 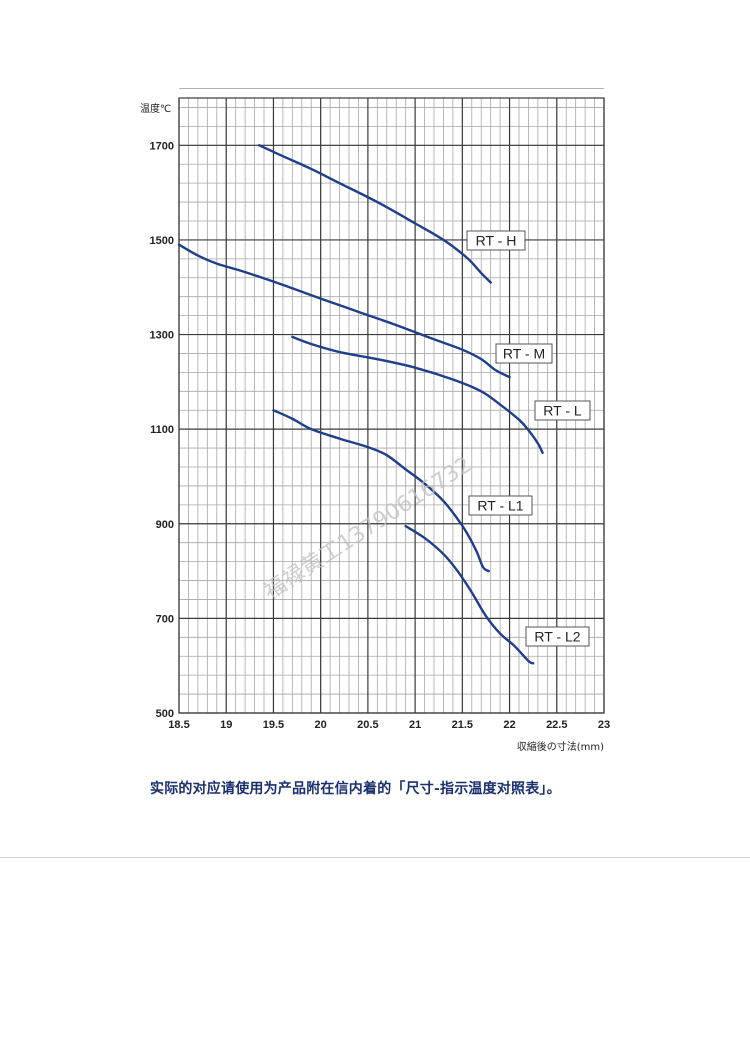 I want to click on series-label-text: RT - L2, so click(x=557, y=637).